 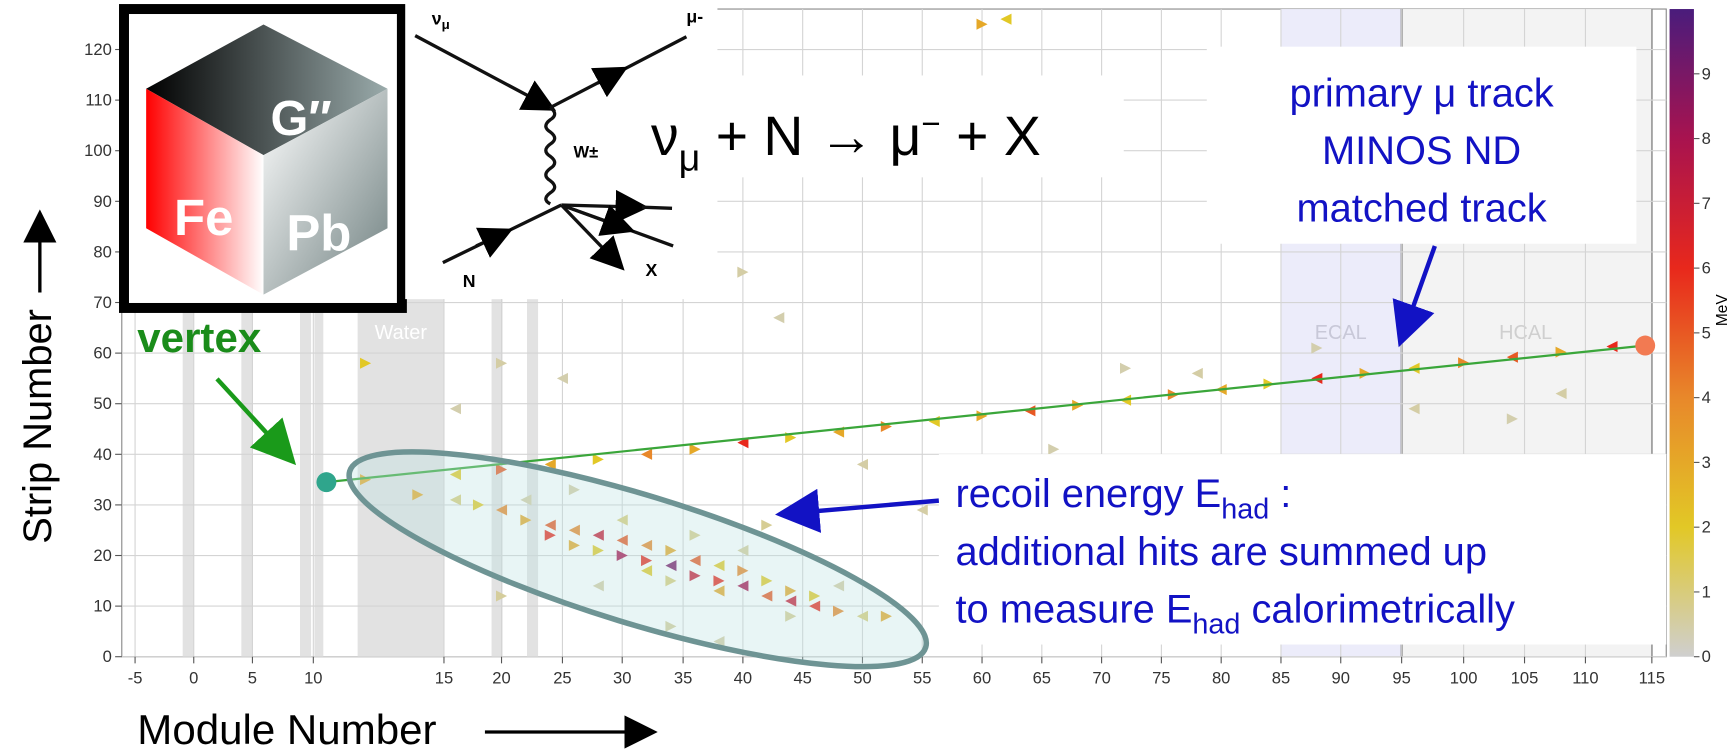 I want to click on reaction-part: + X, so click(x=991, y=136).